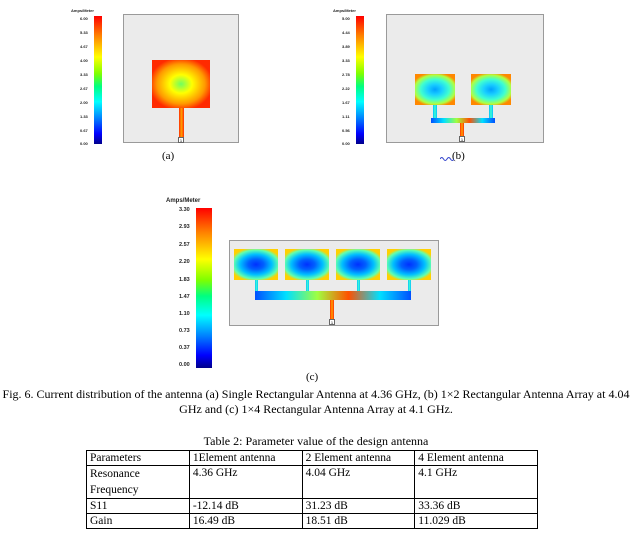  What do you see at coordinates (84, 46) in the screenshot?
I see `colorbar-tick: 4.67` at bounding box center [84, 46].